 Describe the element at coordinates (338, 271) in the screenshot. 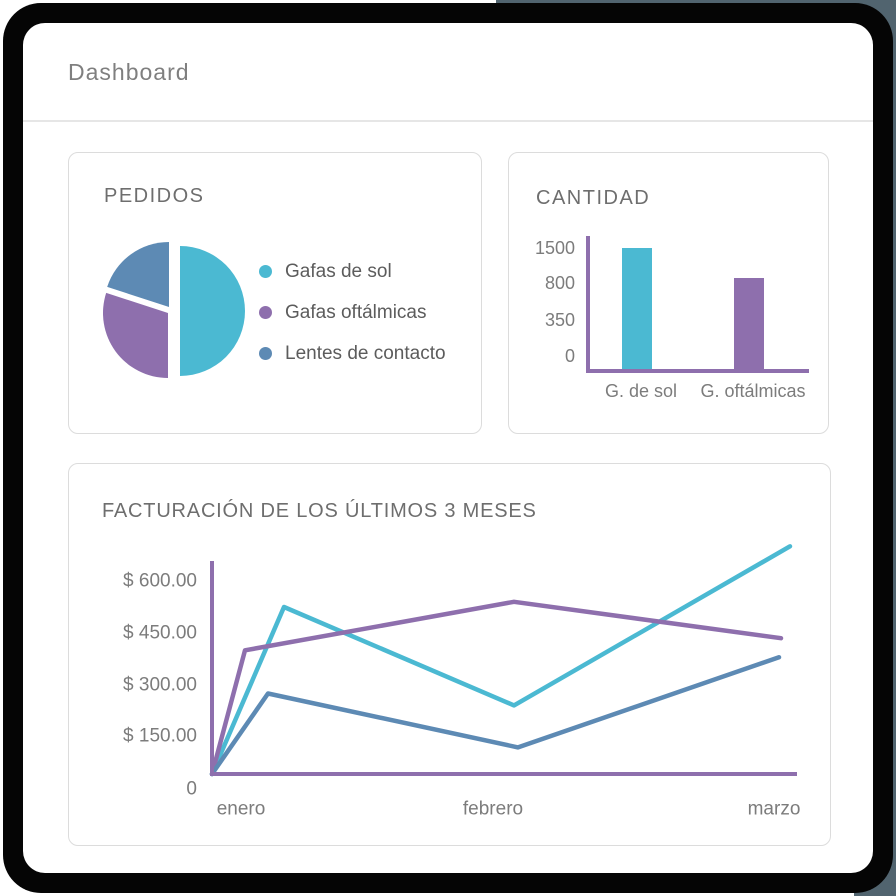

I see `legend-label: Gafas de sol` at that location.